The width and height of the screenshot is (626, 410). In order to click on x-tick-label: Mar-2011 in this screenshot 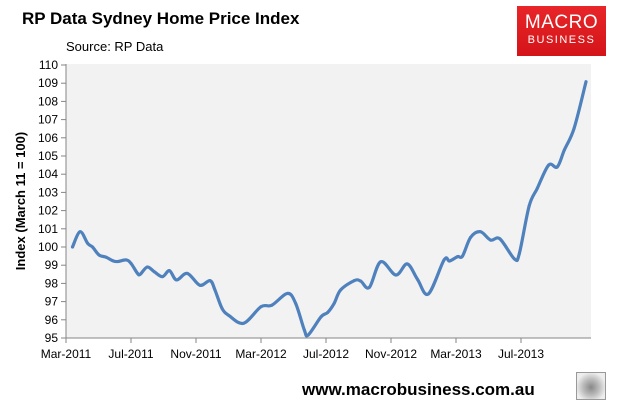, I will do `click(66, 354)`.